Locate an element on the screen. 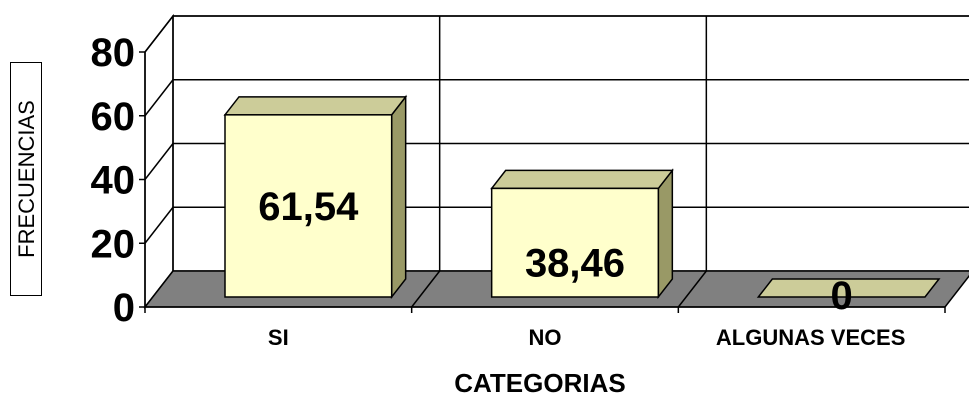 The width and height of the screenshot is (969, 405). x-tick-label: ALGUNAS VECES is located at coordinates (810, 337).